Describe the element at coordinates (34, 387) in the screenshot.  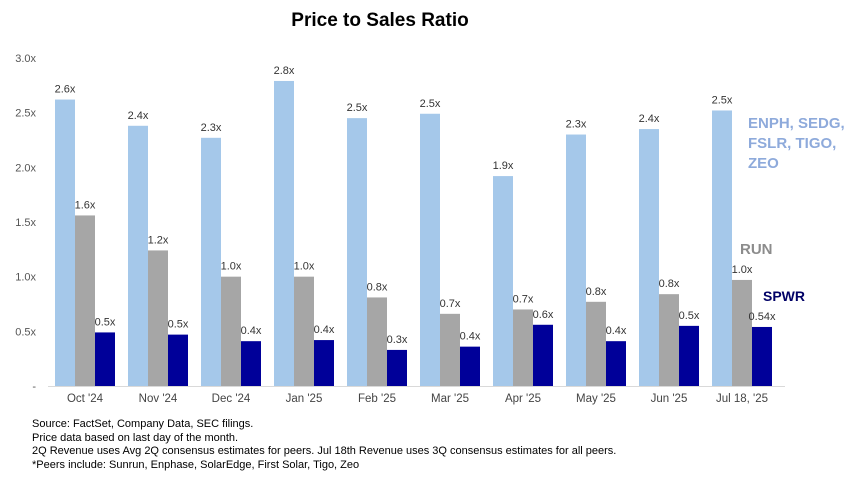
I see `y-tick-label: -` at that location.